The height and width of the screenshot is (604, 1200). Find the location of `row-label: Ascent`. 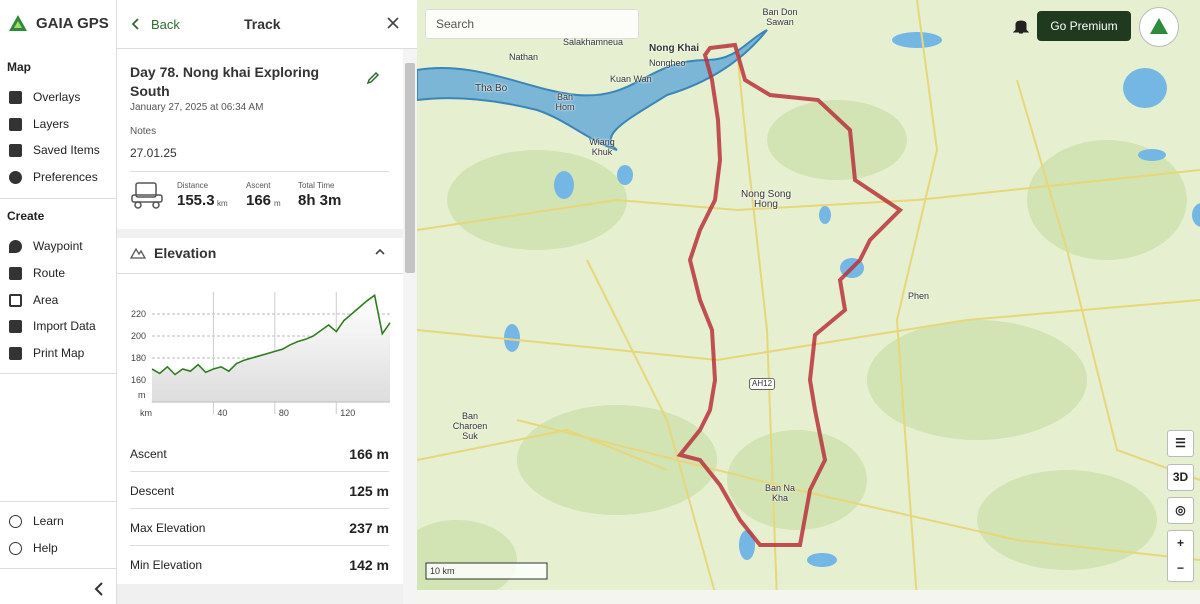

row-label: Ascent is located at coordinates (148, 454).